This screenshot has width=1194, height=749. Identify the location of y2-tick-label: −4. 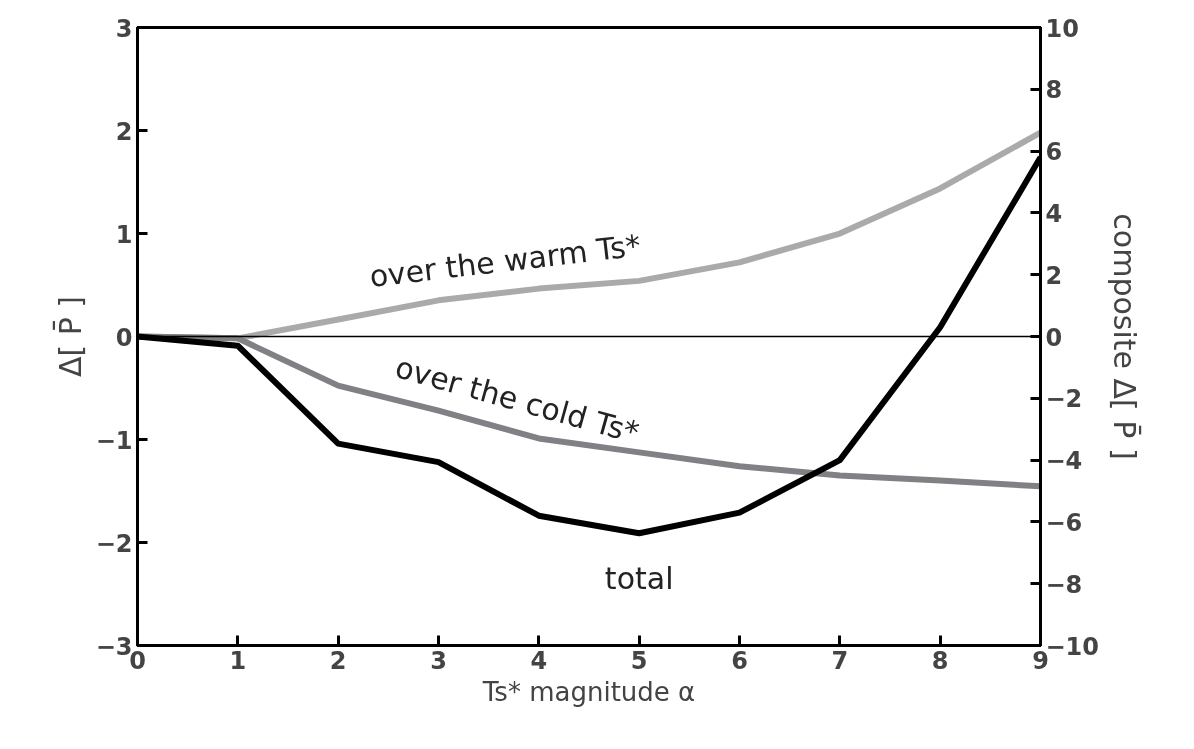
(1064, 461).